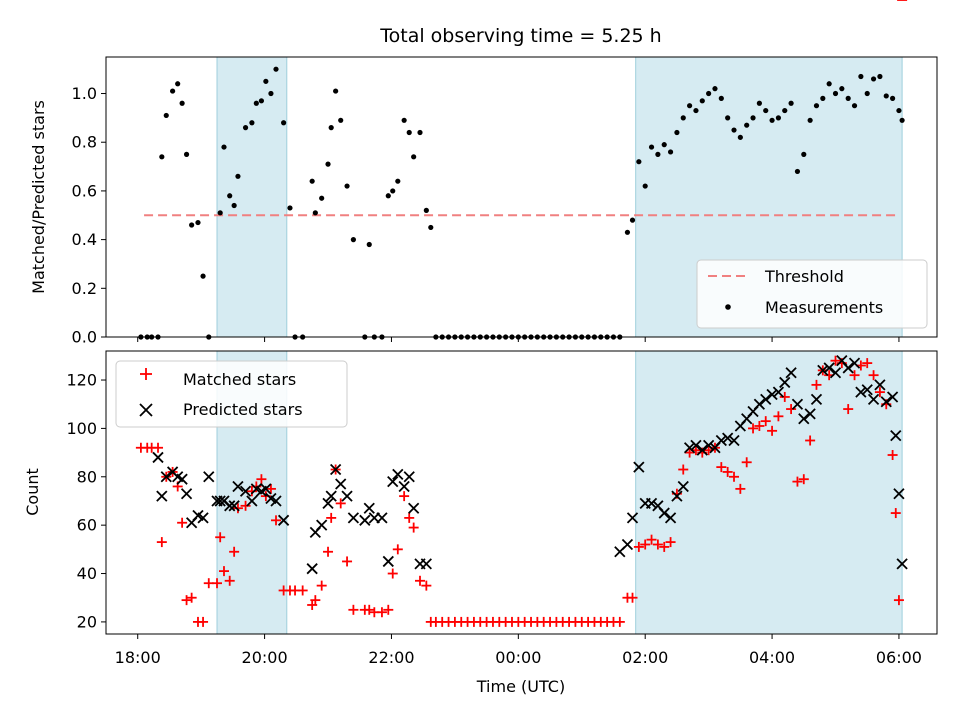  I want to click on top-y-ticks: 0.0 0.2 0.4 0.6 0.8 1.0, so click(89, 215).